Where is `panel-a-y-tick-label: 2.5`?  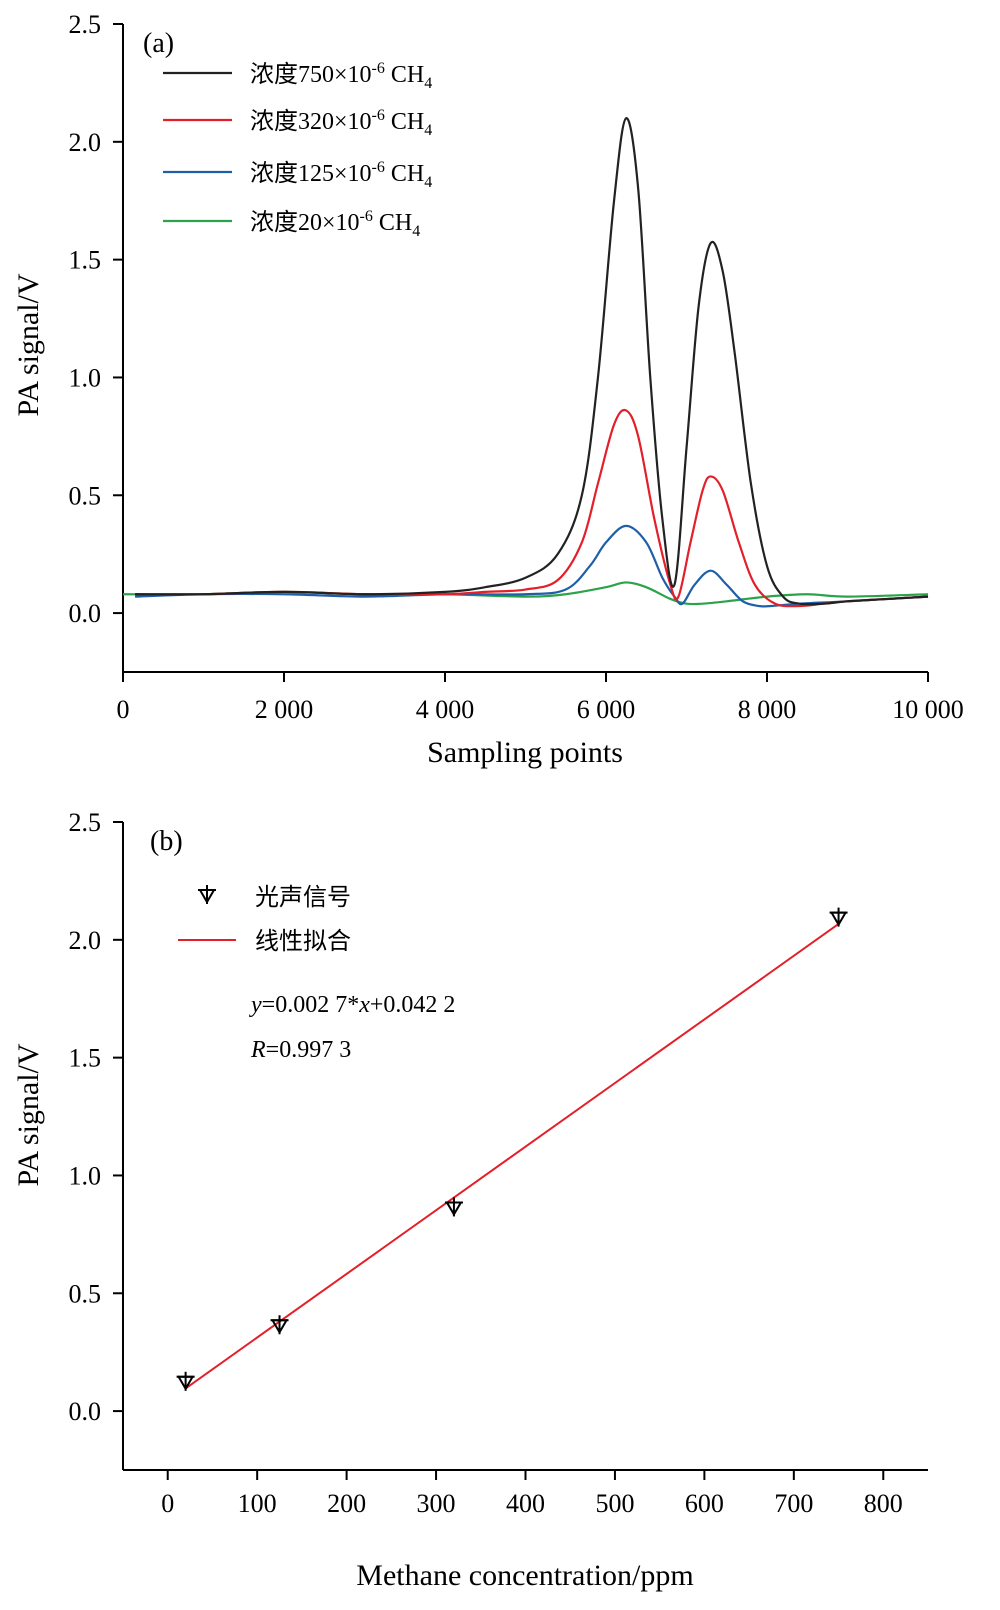
panel-a-y-tick-label: 2.5 is located at coordinates (85, 24).